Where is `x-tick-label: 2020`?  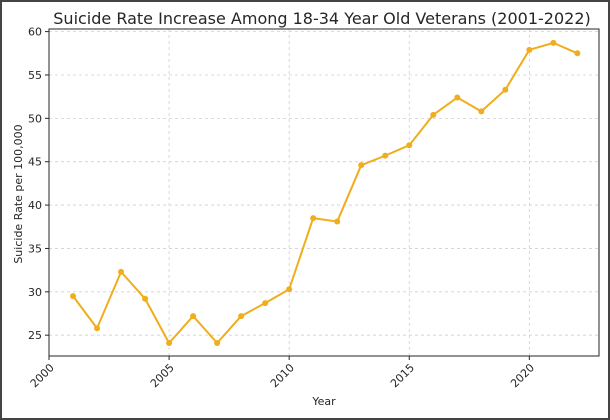 x-tick-label: 2020 is located at coordinates (522, 375).